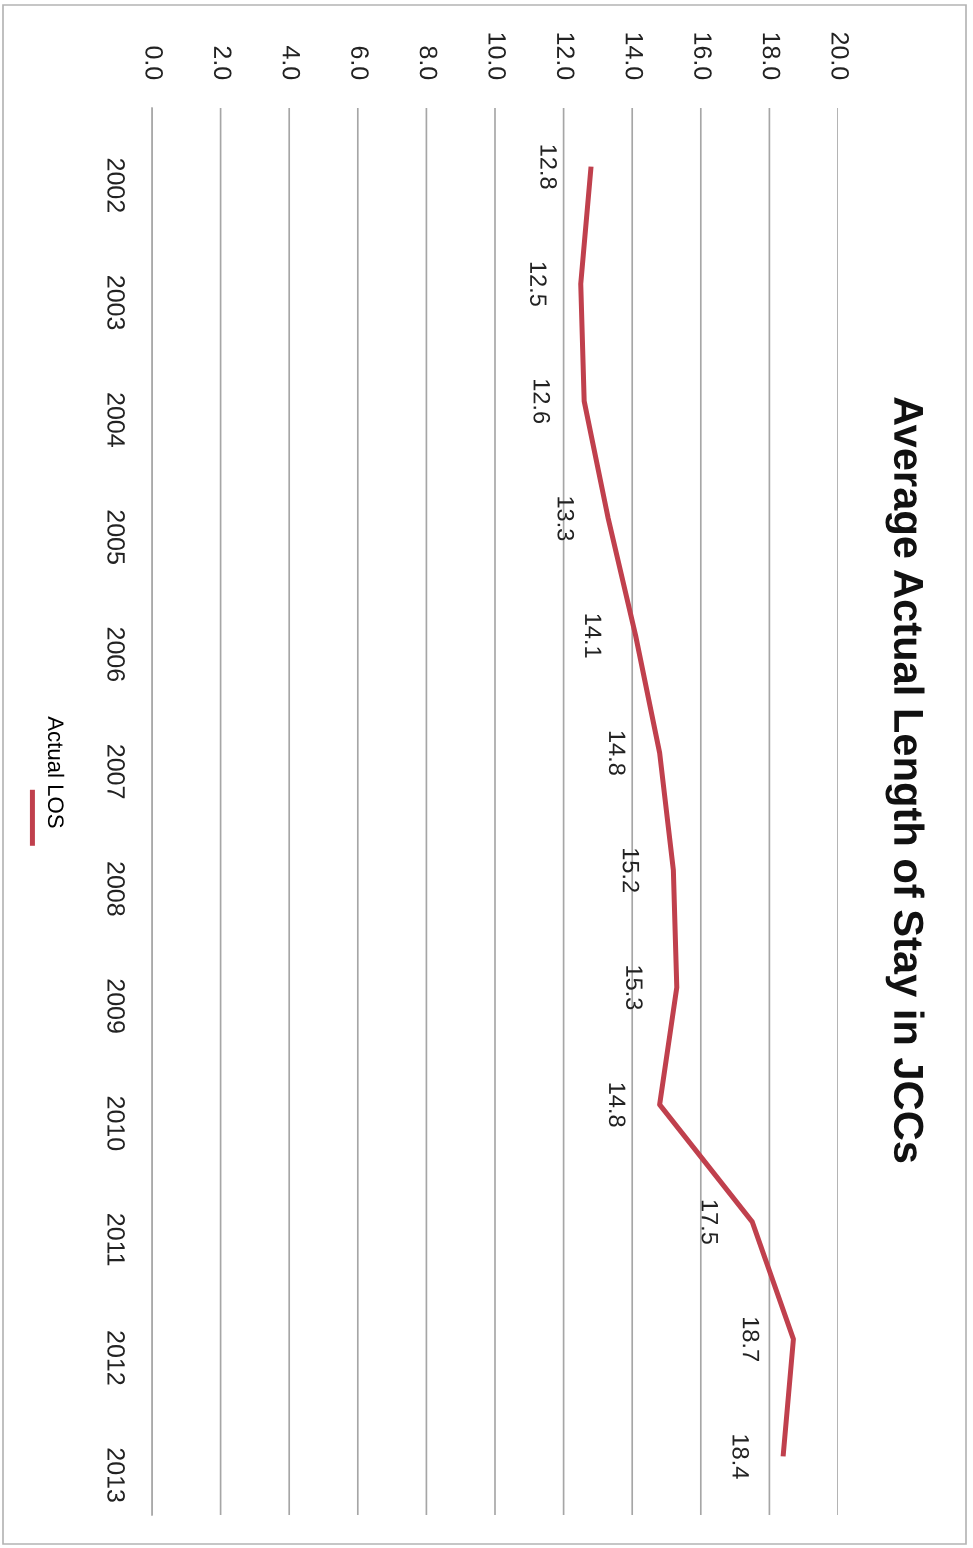 The width and height of the screenshot is (973, 1548). What do you see at coordinates (116, 1475) in the screenshot?
I see `y-tick-label: 2013` at bounding box center [116, 1475].